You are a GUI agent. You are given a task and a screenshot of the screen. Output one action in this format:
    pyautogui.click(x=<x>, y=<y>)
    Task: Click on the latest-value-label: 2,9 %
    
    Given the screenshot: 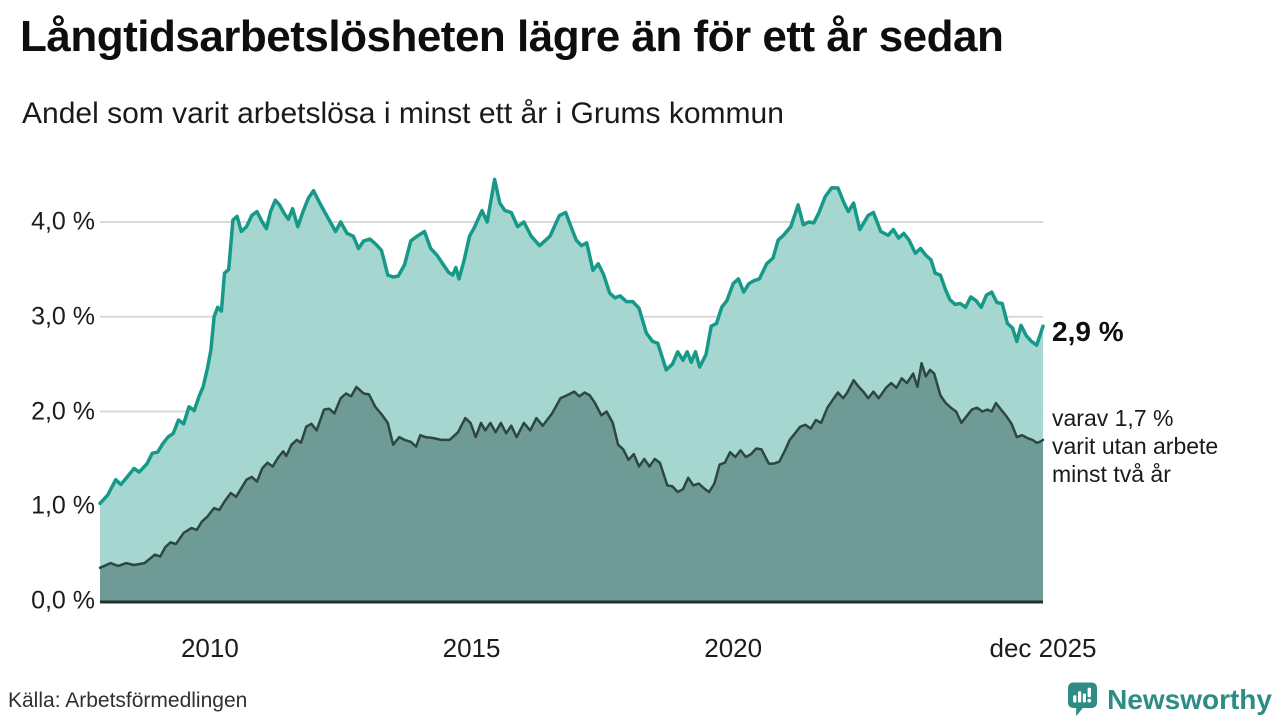 What is the action you would take?
    pyautogui.click(x=1088, y=331)
    